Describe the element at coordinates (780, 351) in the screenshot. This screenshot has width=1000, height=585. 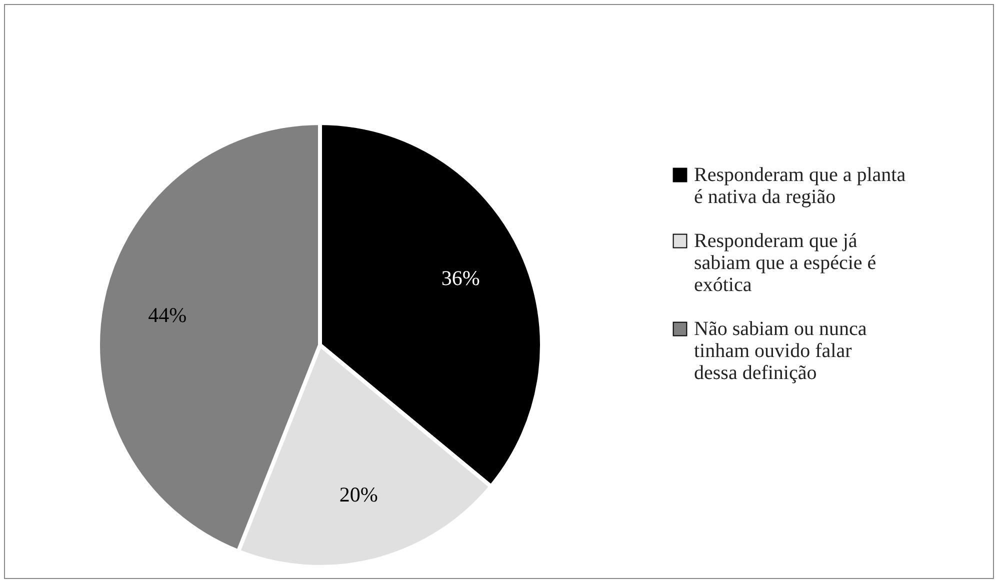
I see `legend-label: Não sabiam ou nunca tinham ouvido falar dessa definição` at that location.